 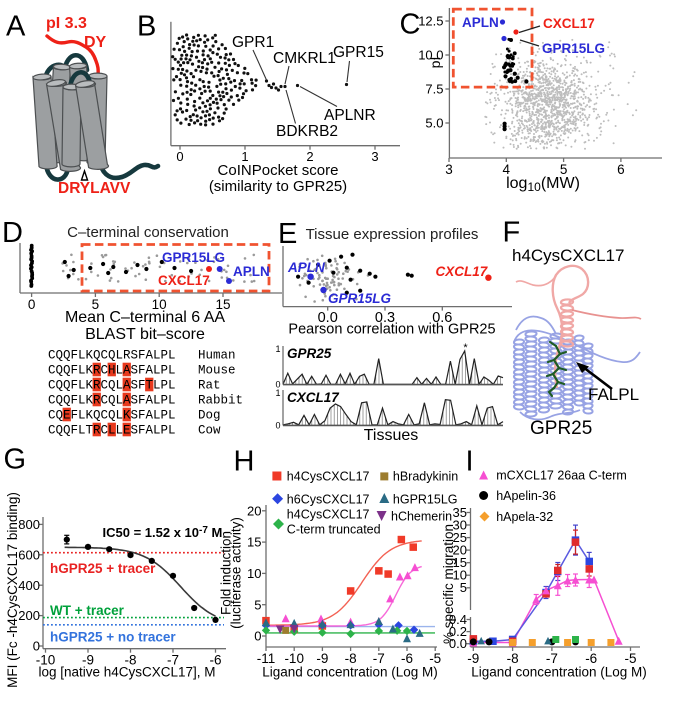 What do you see at coordinates (253, 42) in the screenshot?
I see `svg-text: GPR1` at bounding box center [253, 42].